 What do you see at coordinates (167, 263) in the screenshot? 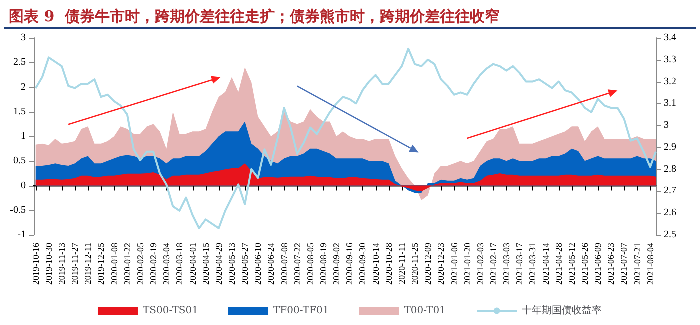
I see `x-tick-label: 2020-03-04` at bounding box center [167, 263].